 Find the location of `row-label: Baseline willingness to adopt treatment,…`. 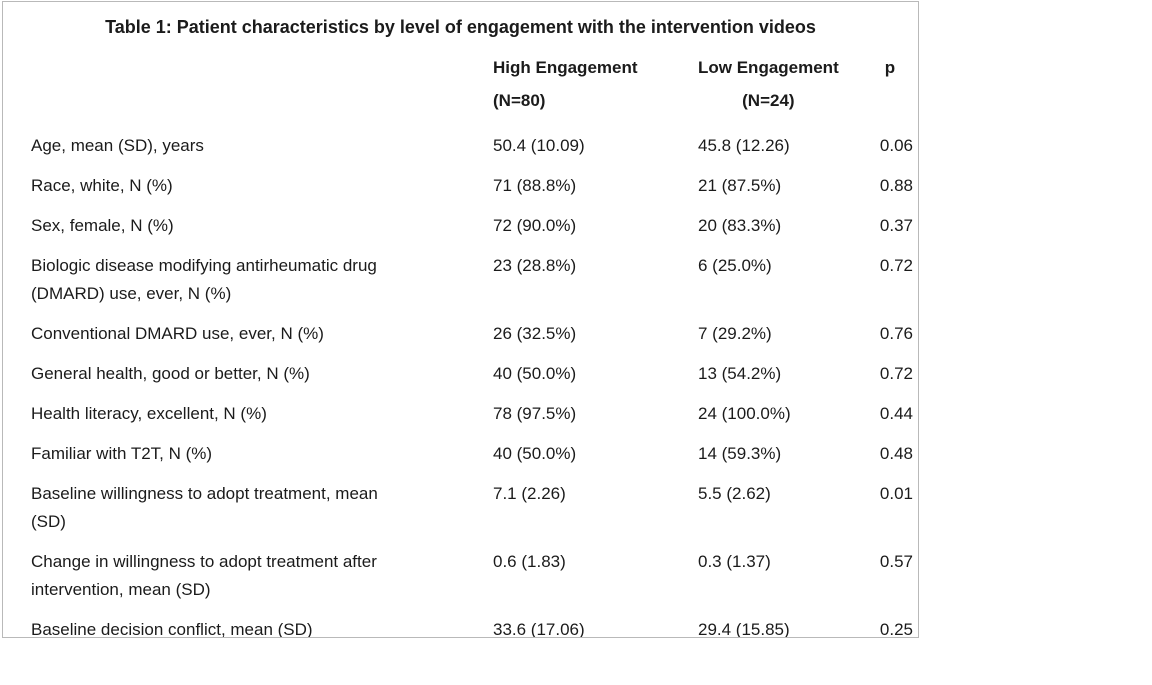

row-label: Baseline willingness to adopt treatment,… is located at coordinates (204, 507).